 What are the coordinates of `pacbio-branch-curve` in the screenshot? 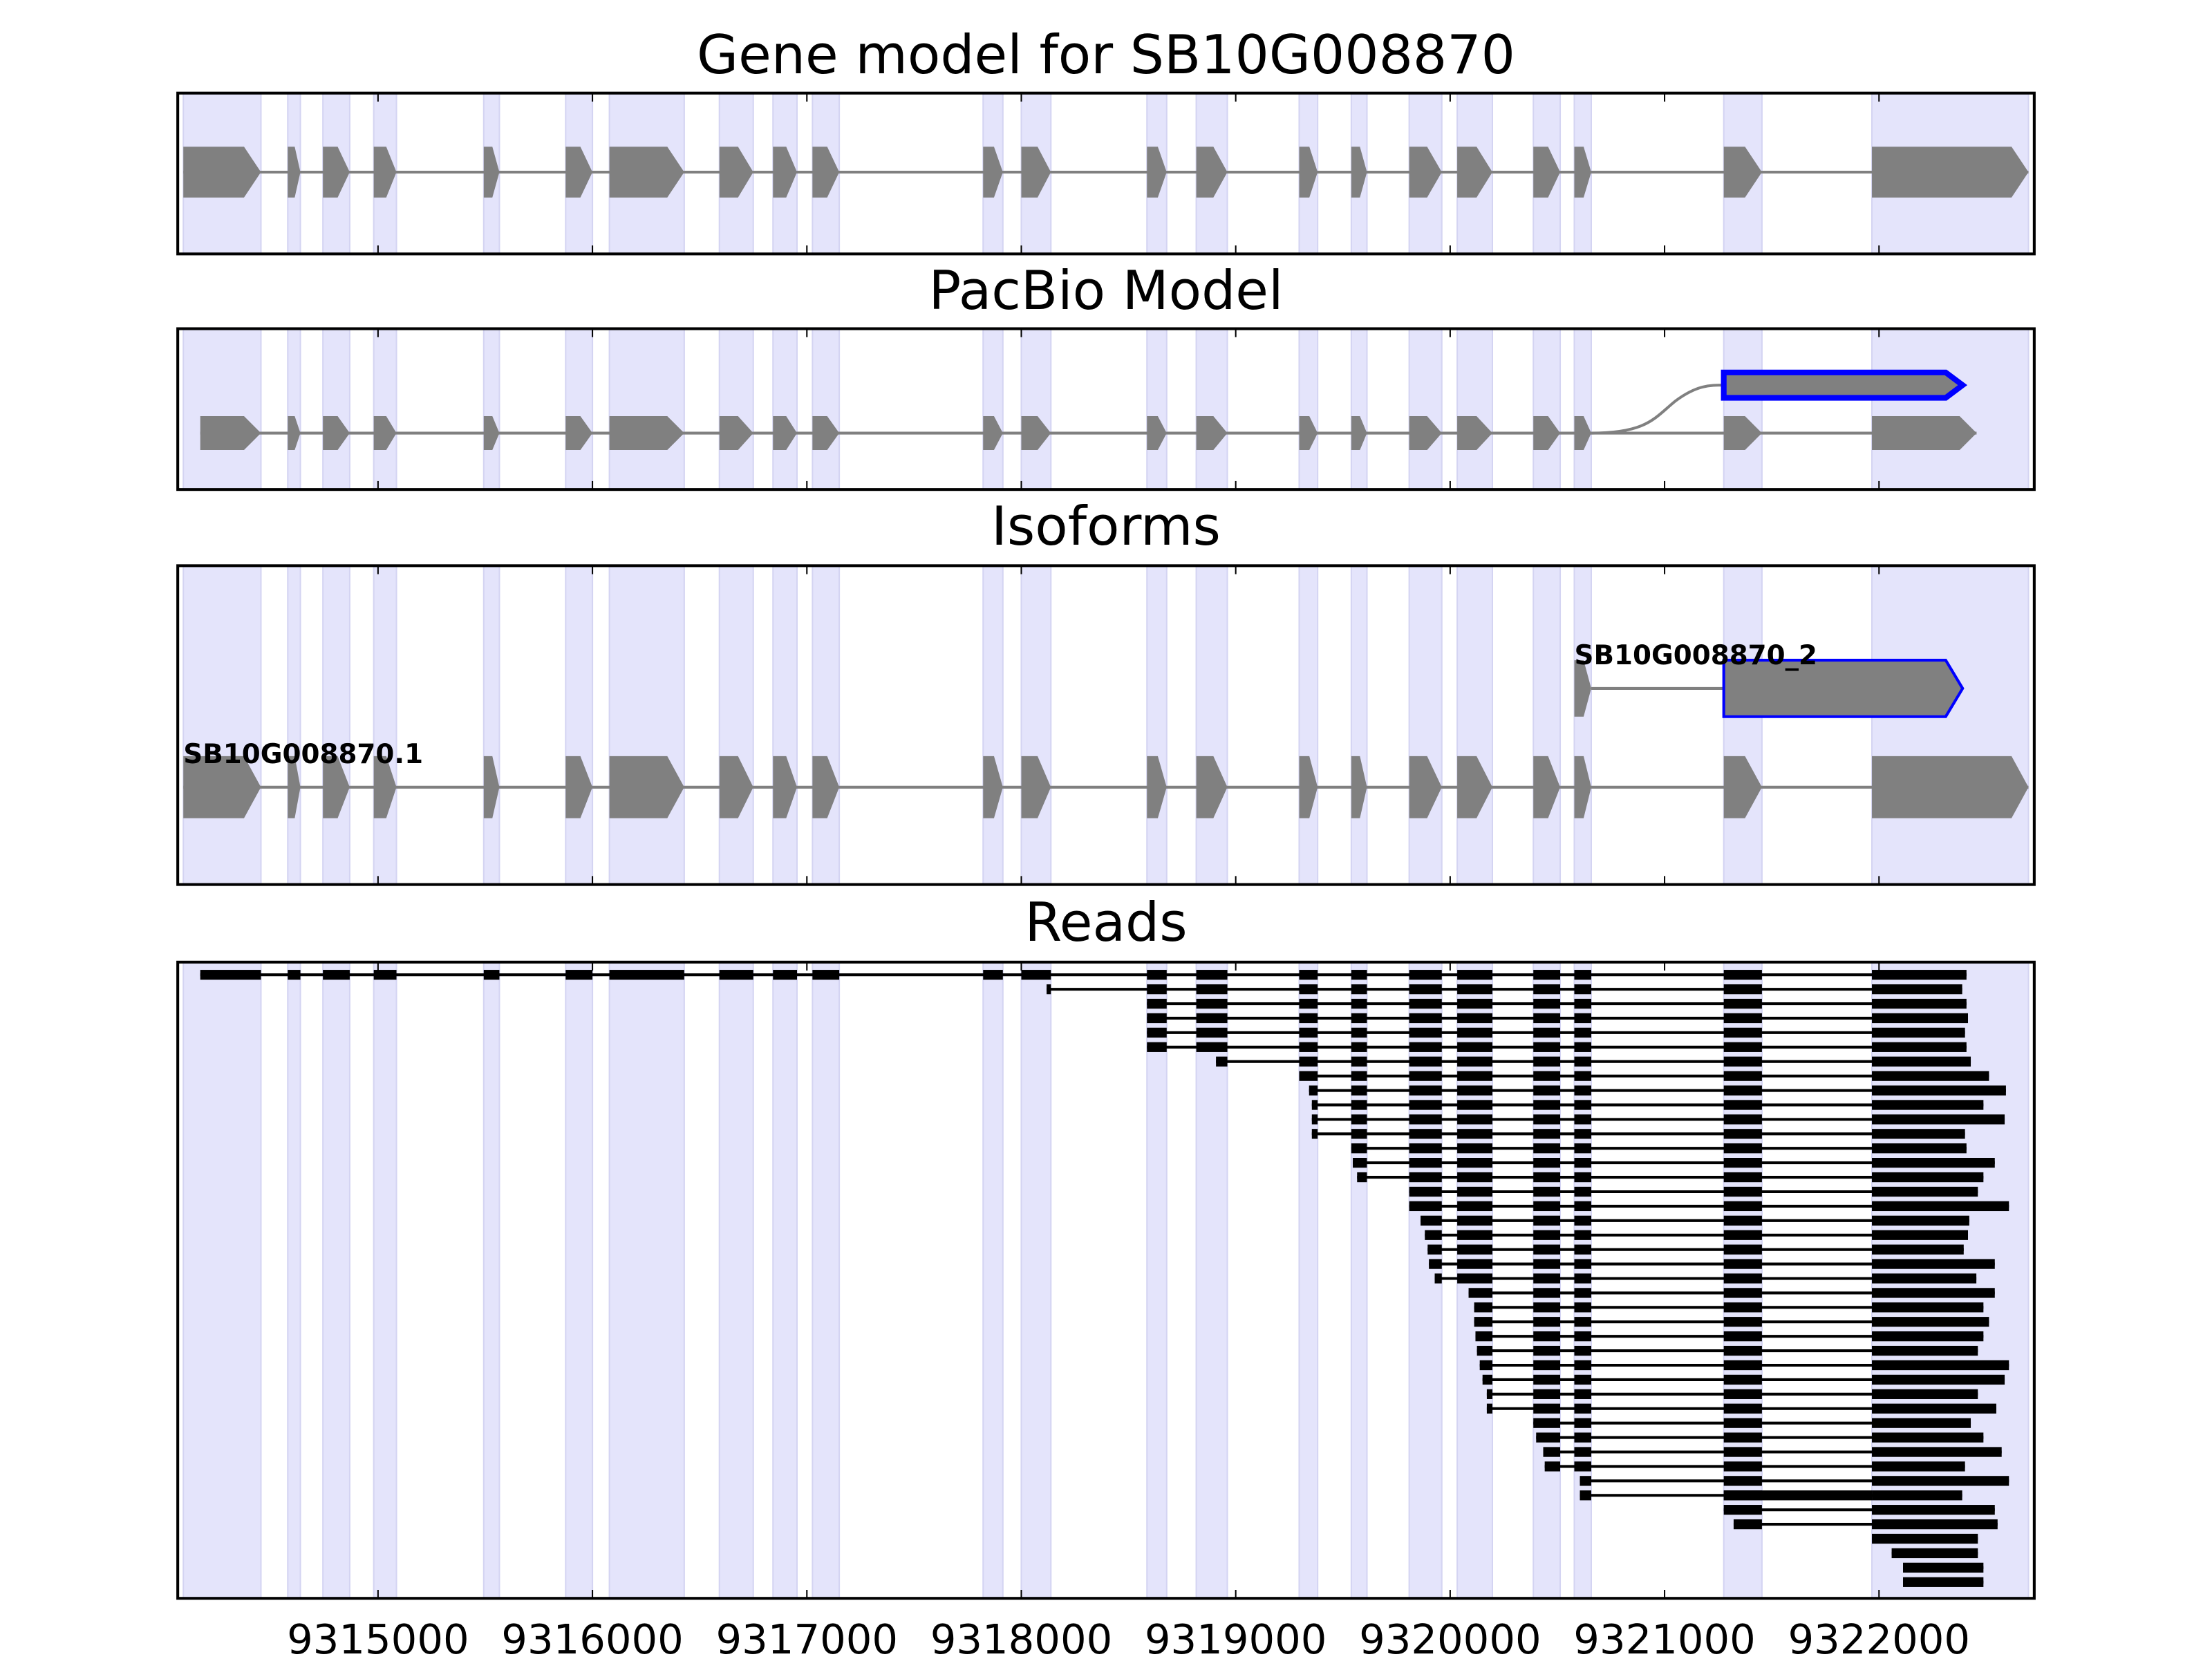 It's located at (1657, 409).